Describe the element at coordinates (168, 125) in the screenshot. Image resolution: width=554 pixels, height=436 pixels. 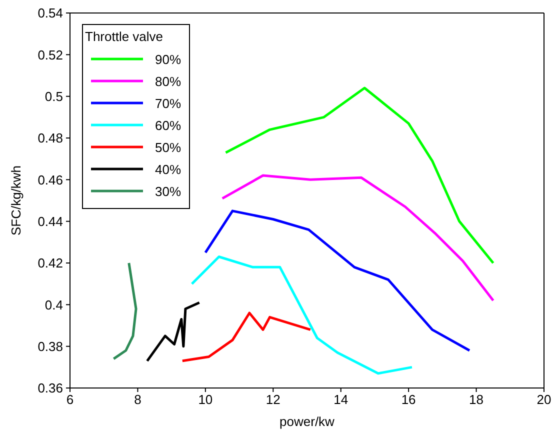
I see `legend-label: 60%` at that location.